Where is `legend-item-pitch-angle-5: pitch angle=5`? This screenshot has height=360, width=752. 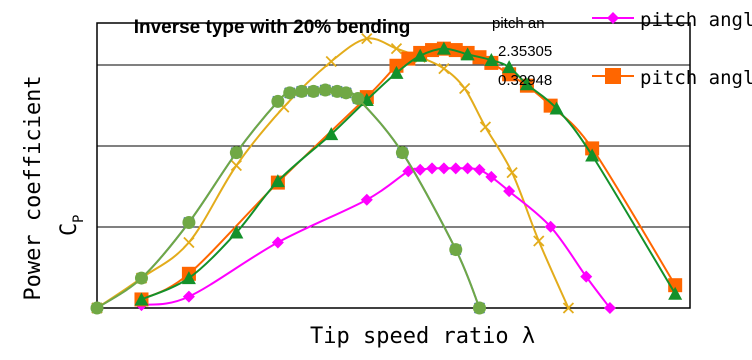
legend-item-pitch-angle-5: pitch angle=5 is located at coordinates (672, 78).